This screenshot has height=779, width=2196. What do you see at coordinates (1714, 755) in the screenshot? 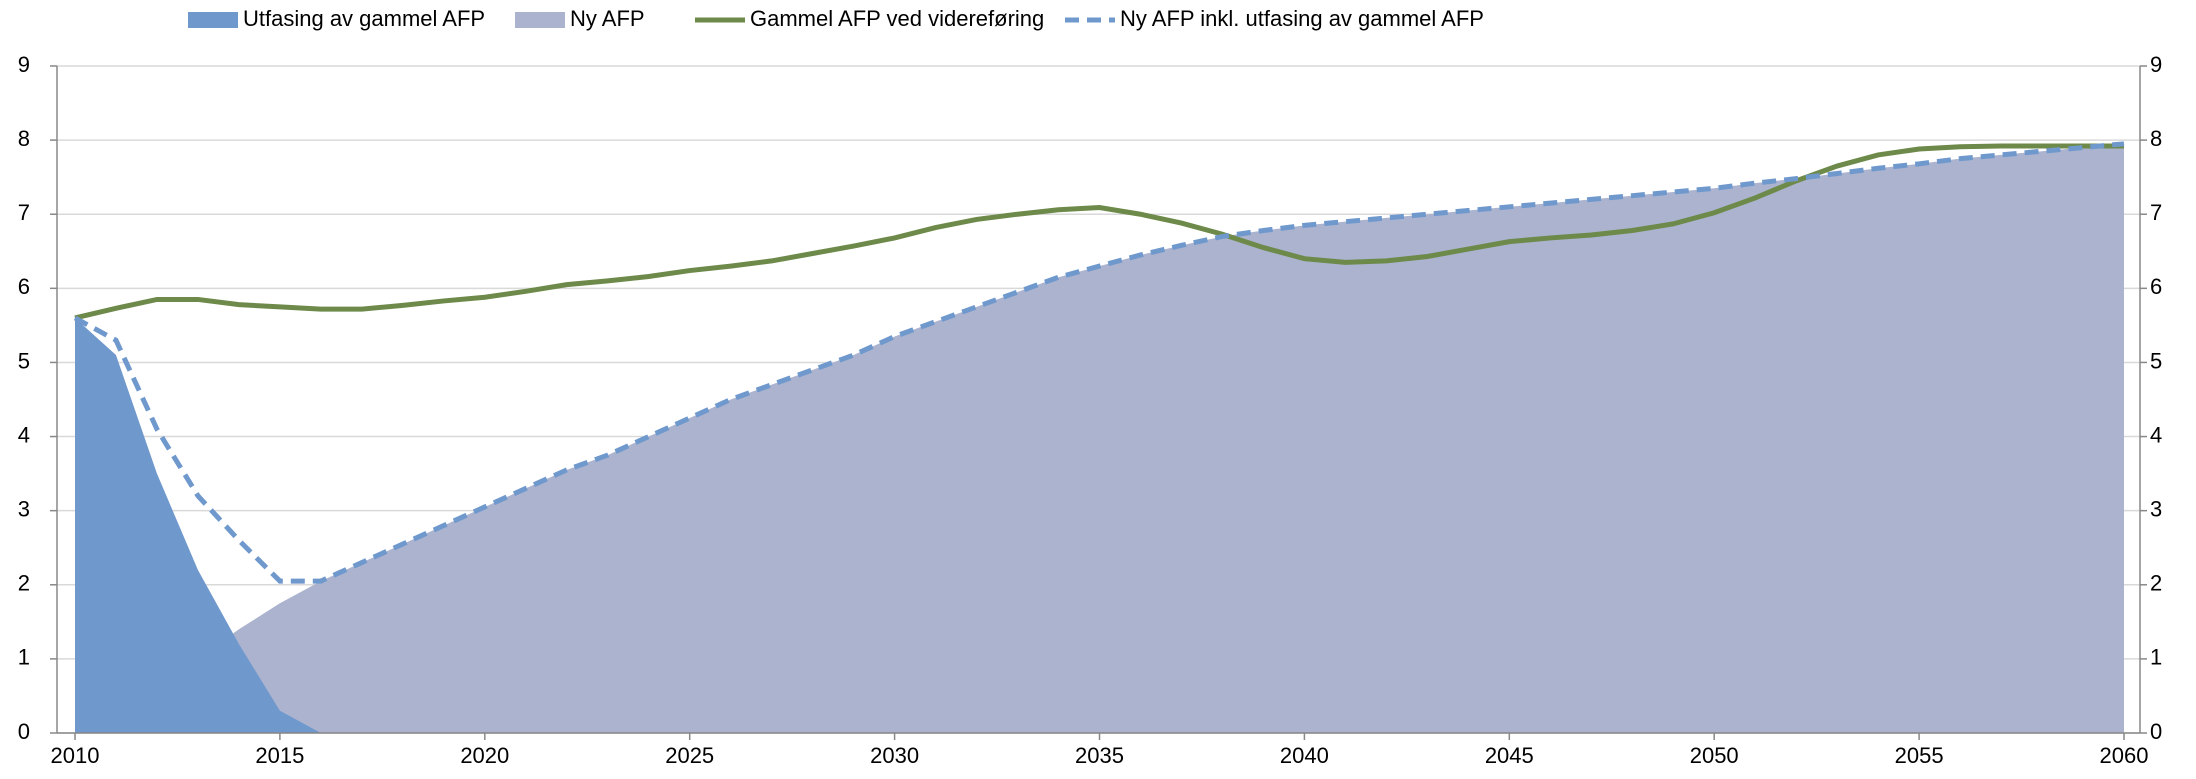
I see `x-tick-label: 2050` at bounding box center [1714, 755].